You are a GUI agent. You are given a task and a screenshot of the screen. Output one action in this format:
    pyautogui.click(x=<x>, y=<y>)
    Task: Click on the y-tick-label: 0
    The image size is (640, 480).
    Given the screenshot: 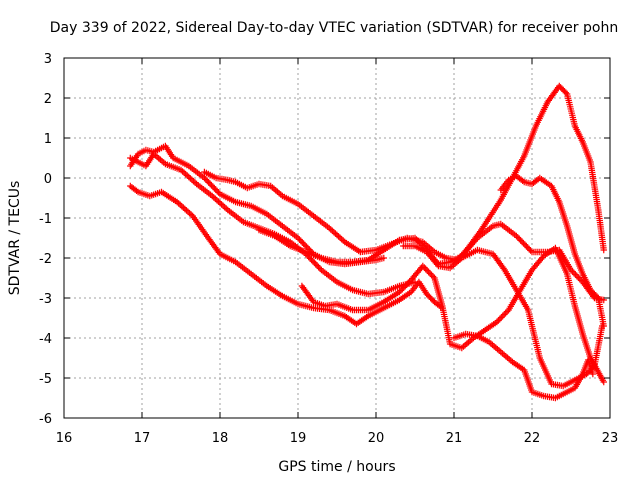 What is the action you would take?
    pyautogui.click(x=48, y=179)
    